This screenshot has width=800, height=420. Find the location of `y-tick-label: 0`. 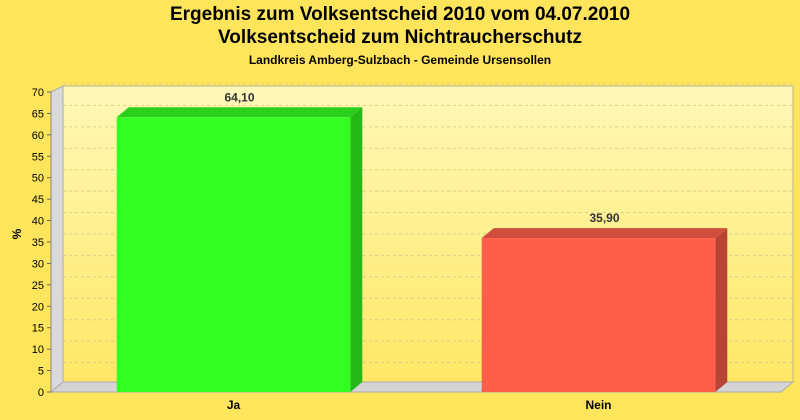

y-tick-label: 0 is located at coordinates (41, 393).